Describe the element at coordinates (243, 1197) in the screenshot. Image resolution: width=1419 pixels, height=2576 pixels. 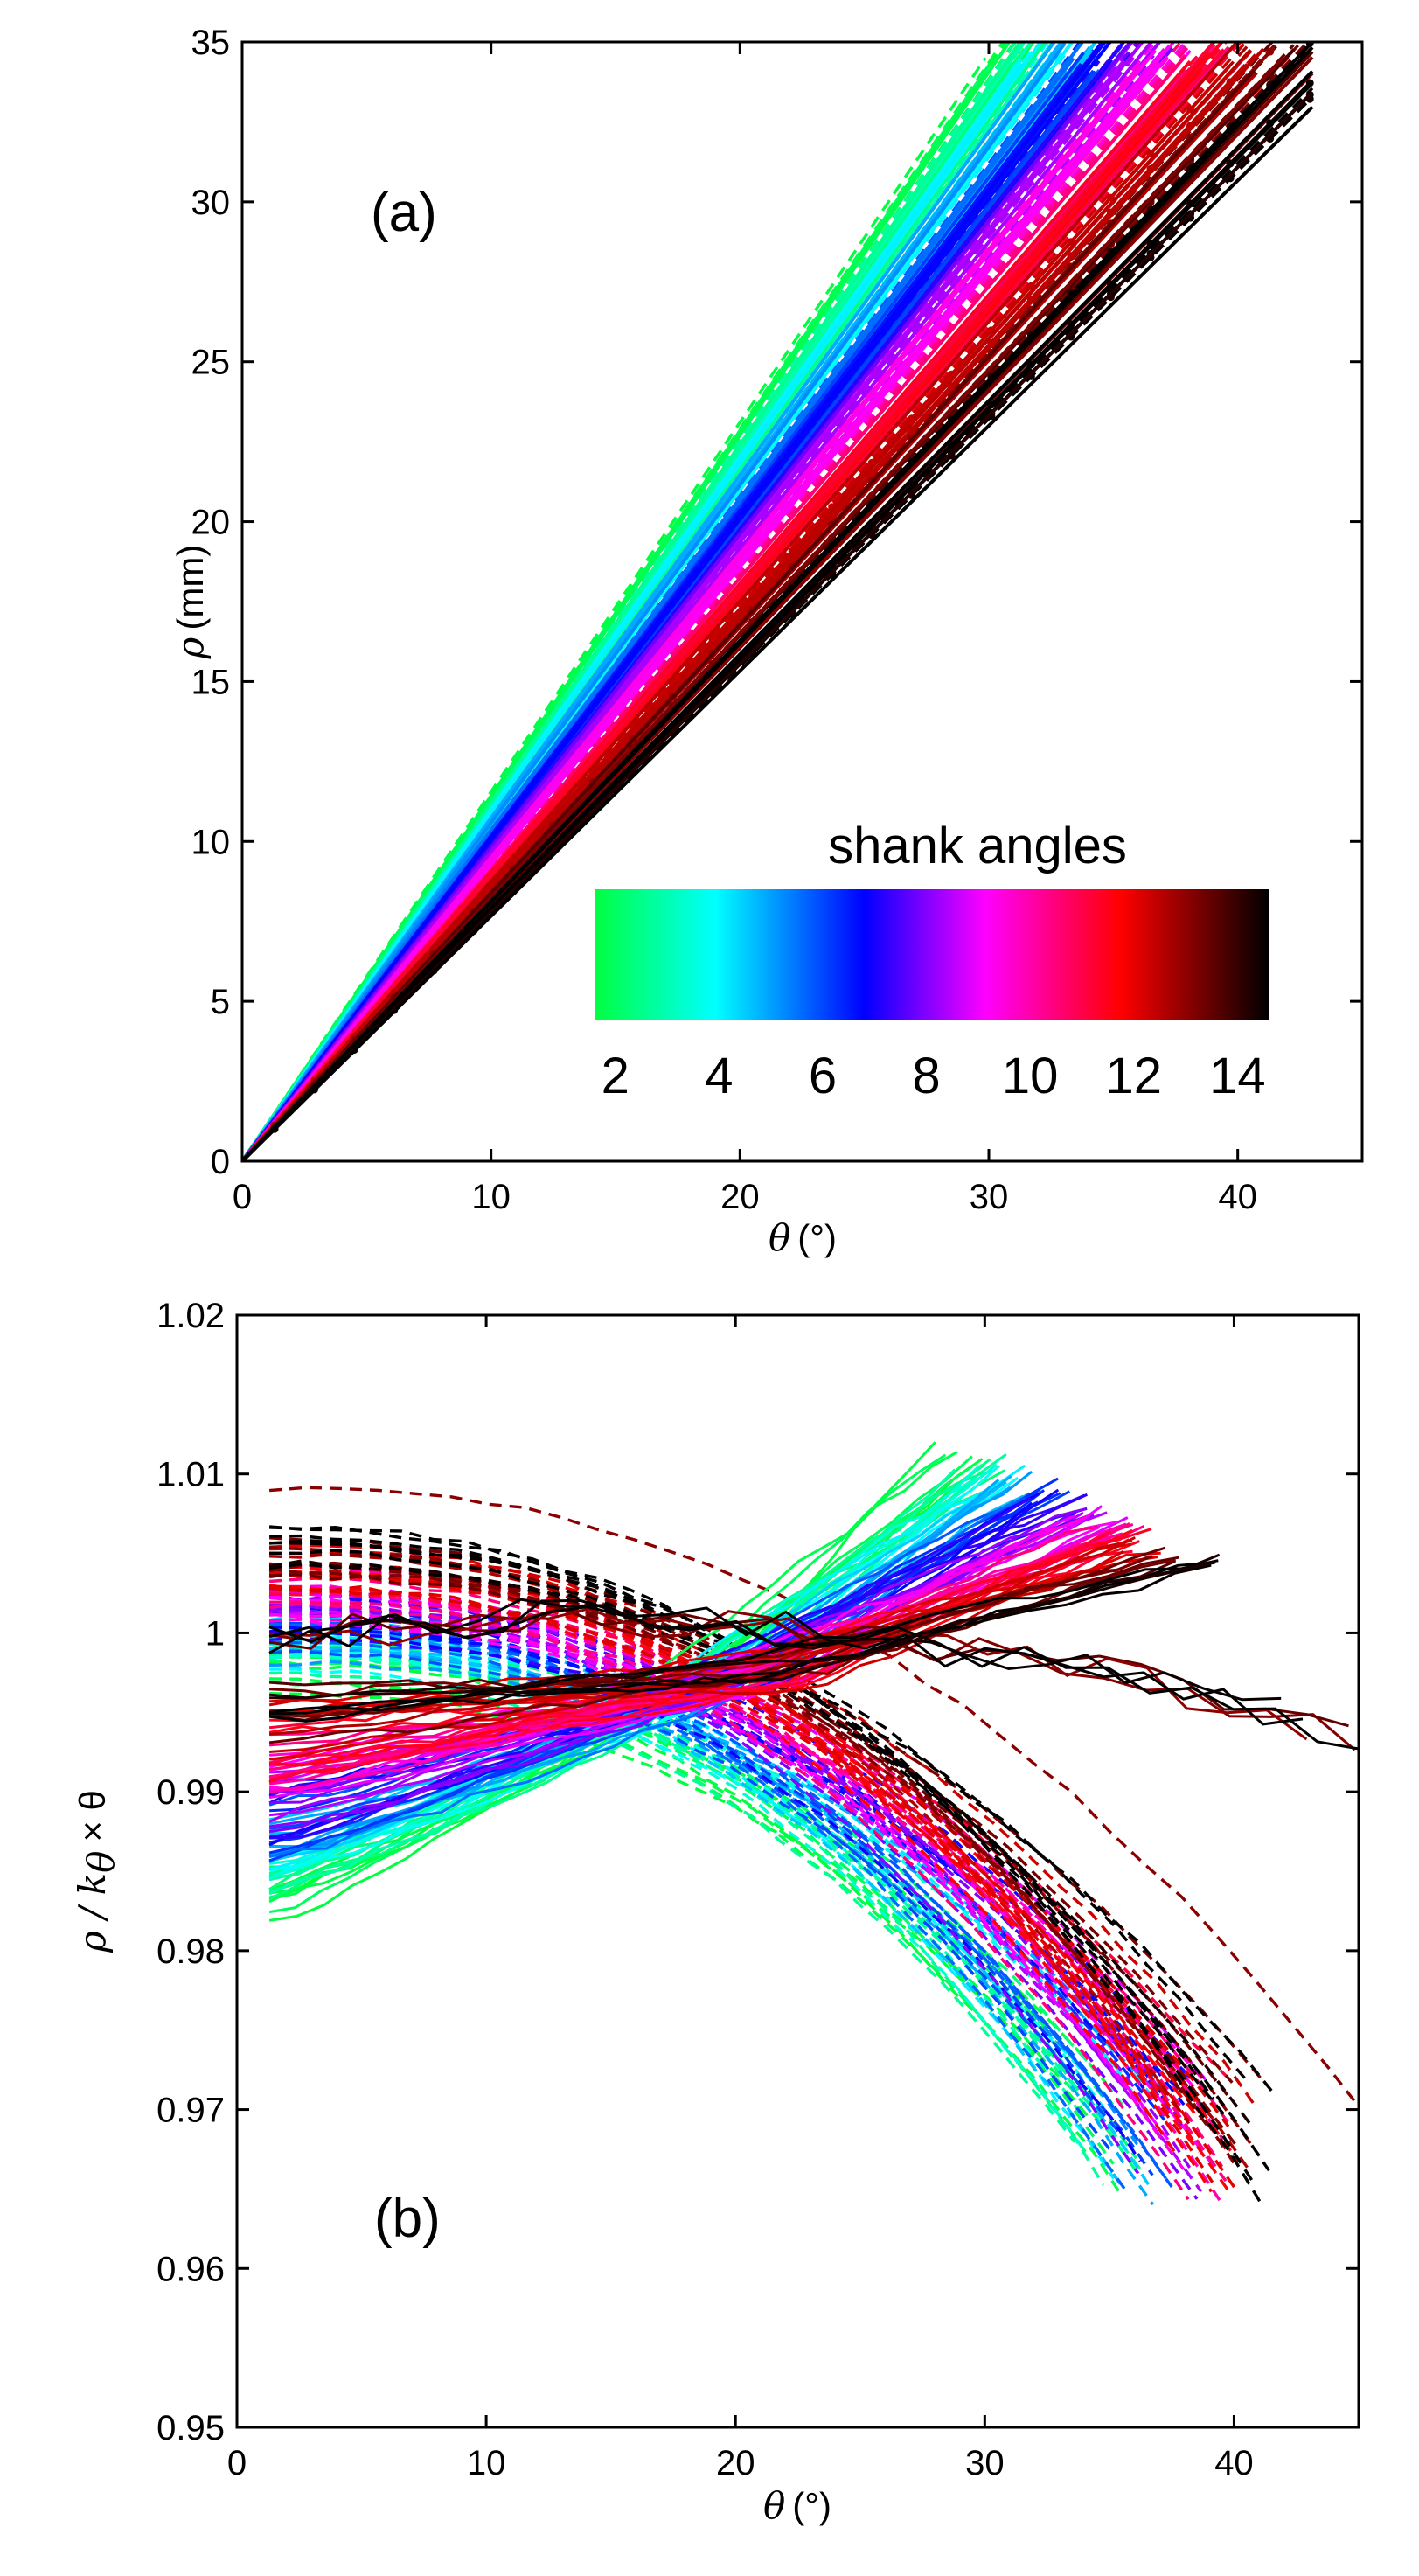
I see `panel-a-x-tick-label: 0` at that location.